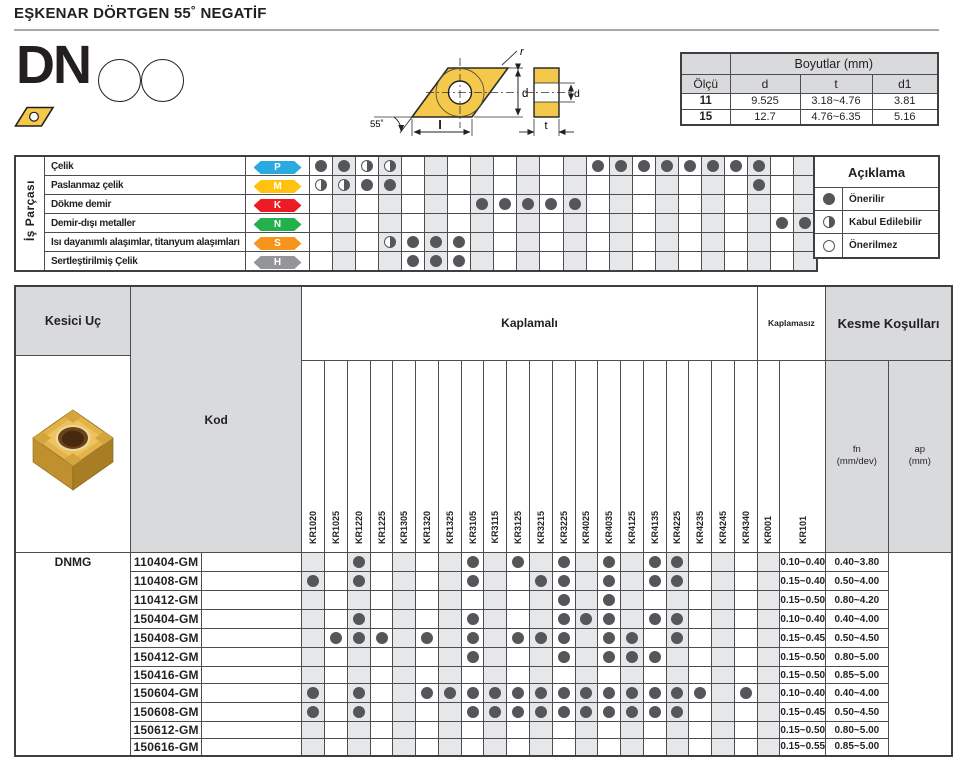 Image resolution: width=953 pixels, height=757 pixels. What do you see at coordinates (145, 185) in the screenshot?
I see `material-name: Paslanmaz çelik` at bounding box center [145, 185].